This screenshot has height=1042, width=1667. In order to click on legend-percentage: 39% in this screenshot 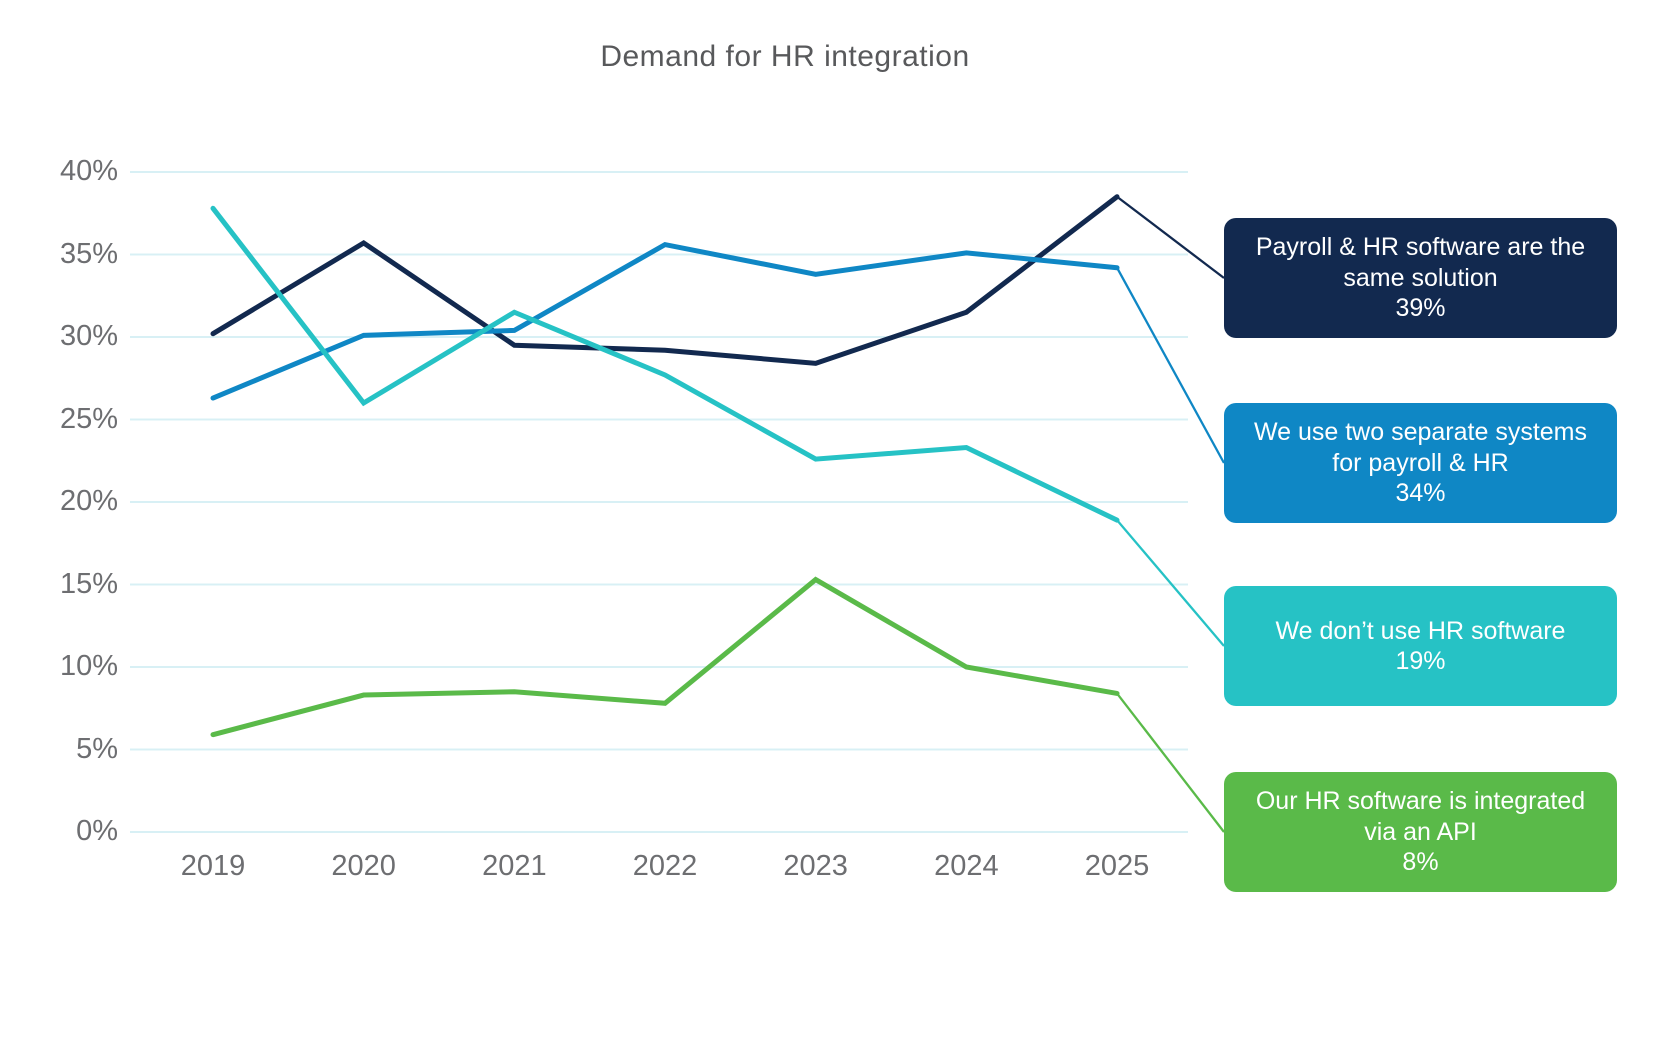, I will do `click(1420, 308)`.